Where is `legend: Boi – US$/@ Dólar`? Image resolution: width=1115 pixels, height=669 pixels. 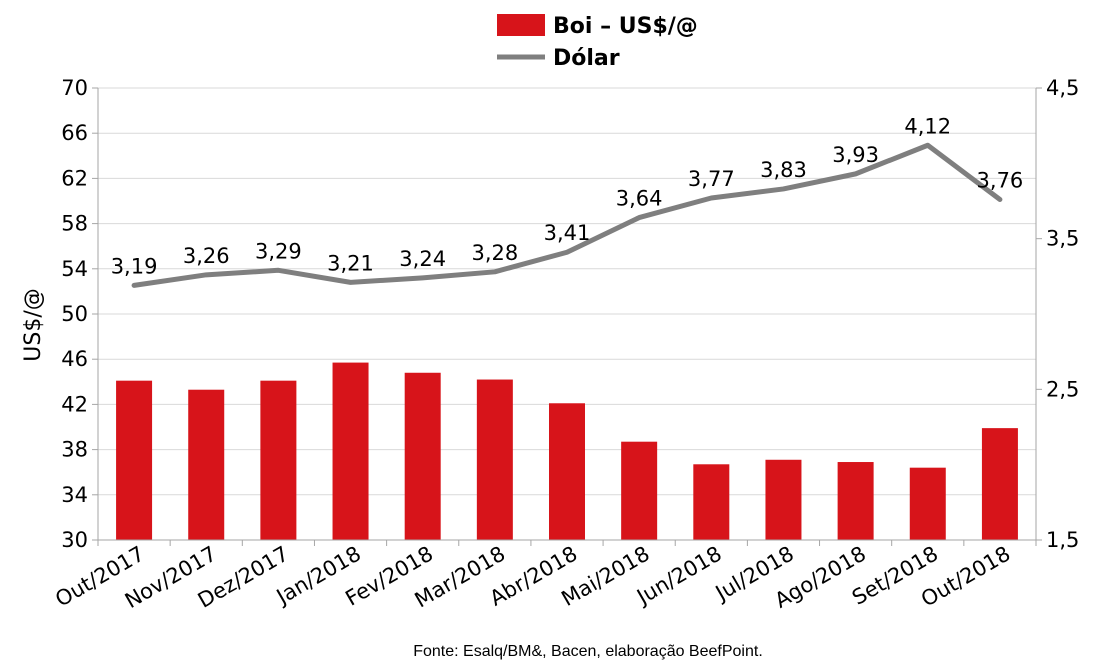
legend: Boi – US$/@ Dólar is located at coordinates (597, 42).